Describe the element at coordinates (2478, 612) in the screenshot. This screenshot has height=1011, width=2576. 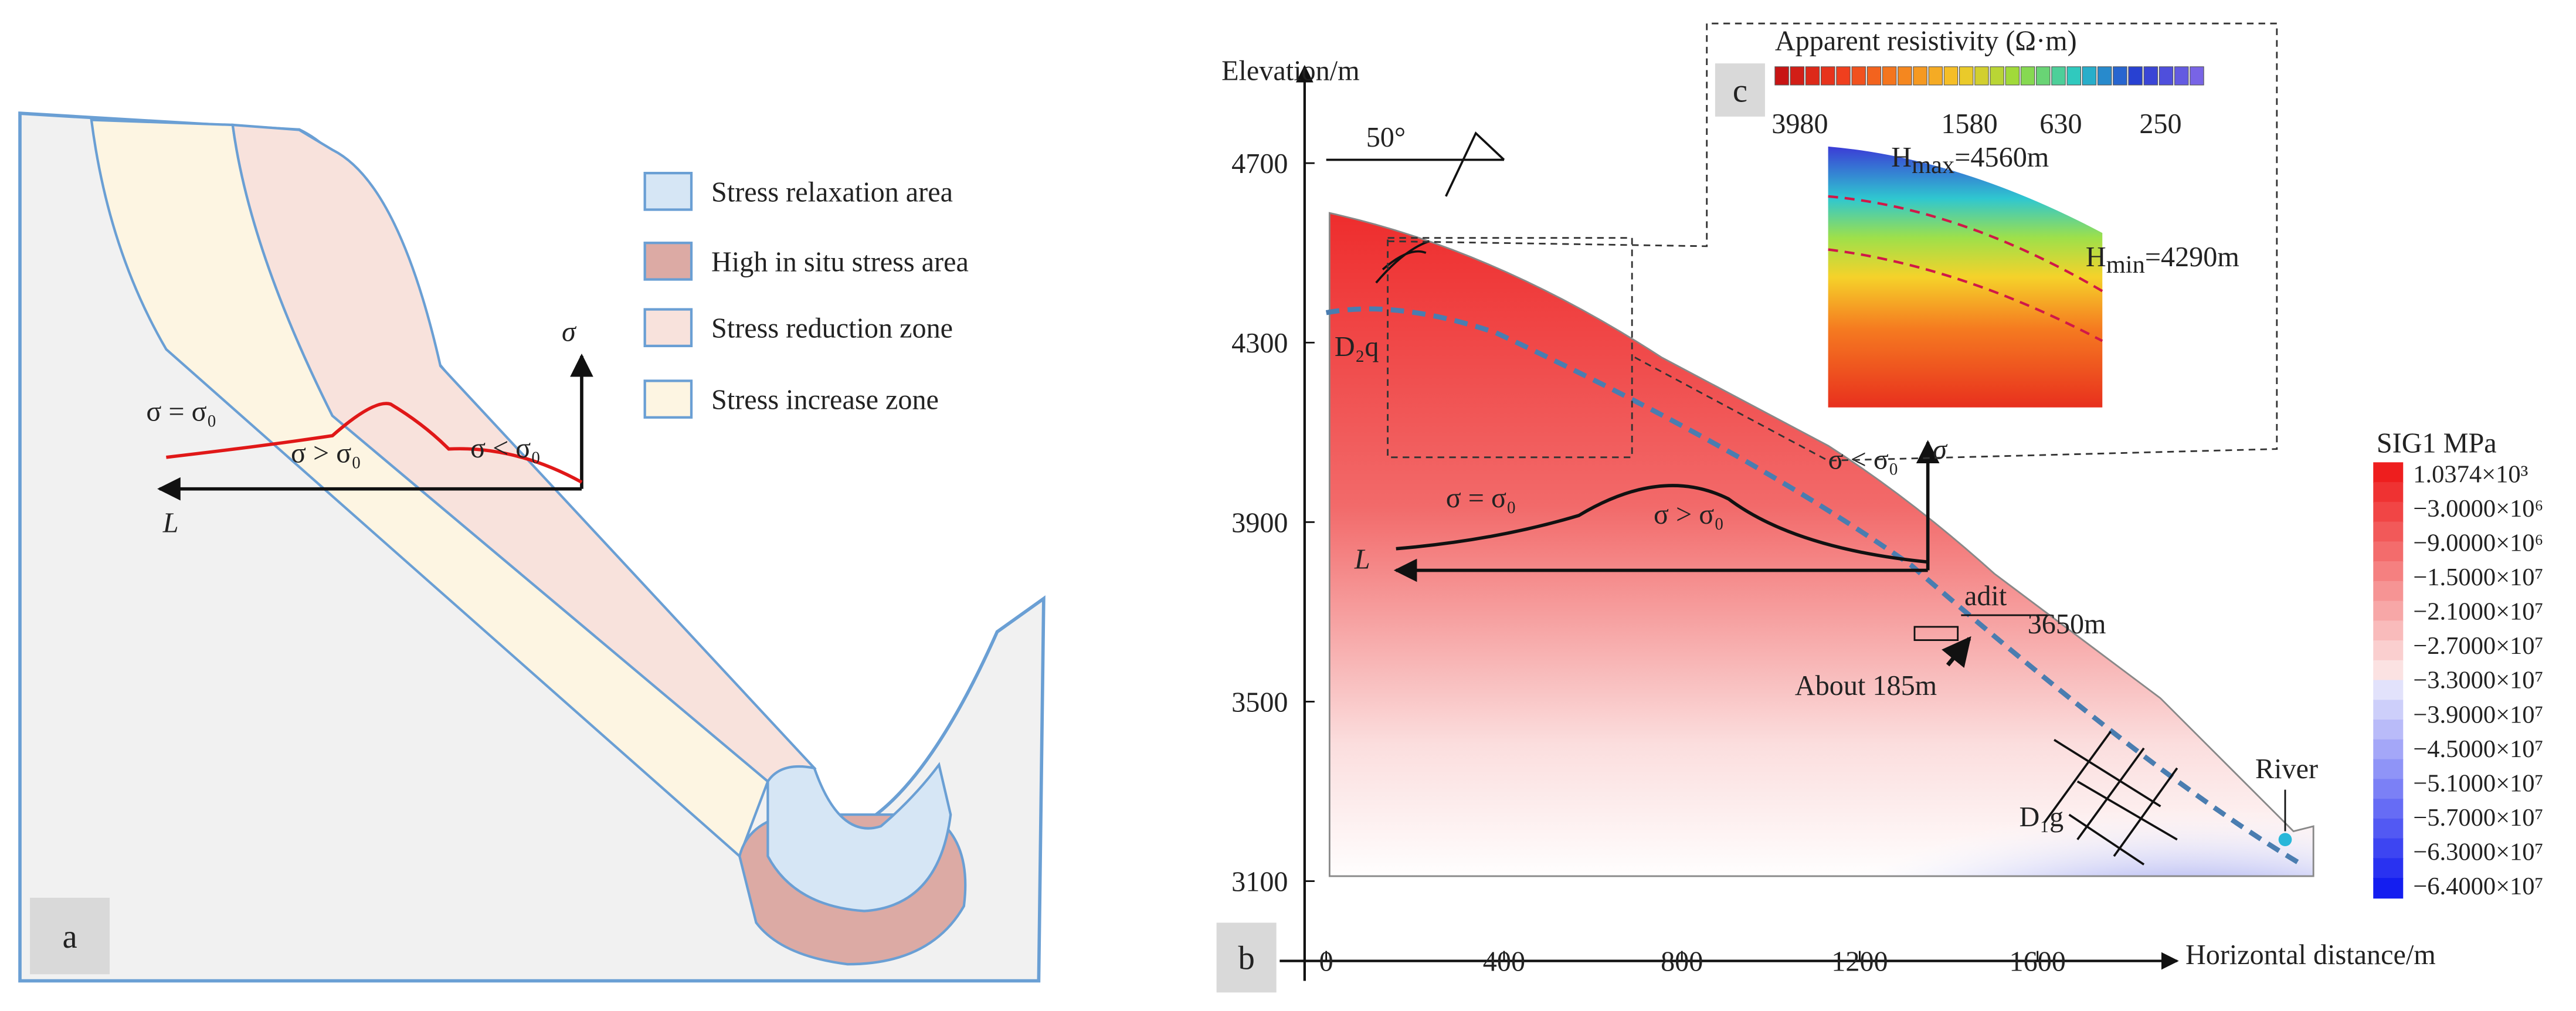
I see `colorbar-label: −2.1000×10⁷` at that location.